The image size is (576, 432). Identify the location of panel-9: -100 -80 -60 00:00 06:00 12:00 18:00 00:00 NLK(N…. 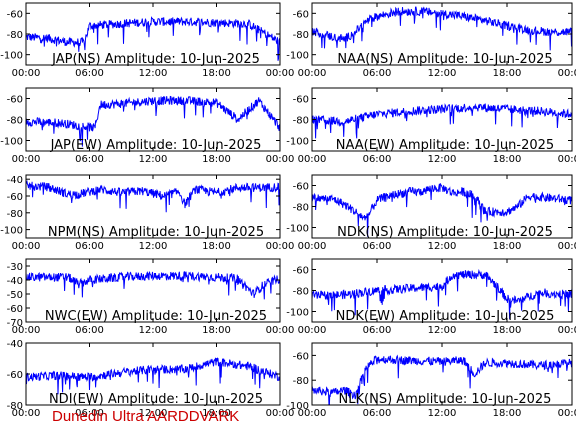
(431, 380).